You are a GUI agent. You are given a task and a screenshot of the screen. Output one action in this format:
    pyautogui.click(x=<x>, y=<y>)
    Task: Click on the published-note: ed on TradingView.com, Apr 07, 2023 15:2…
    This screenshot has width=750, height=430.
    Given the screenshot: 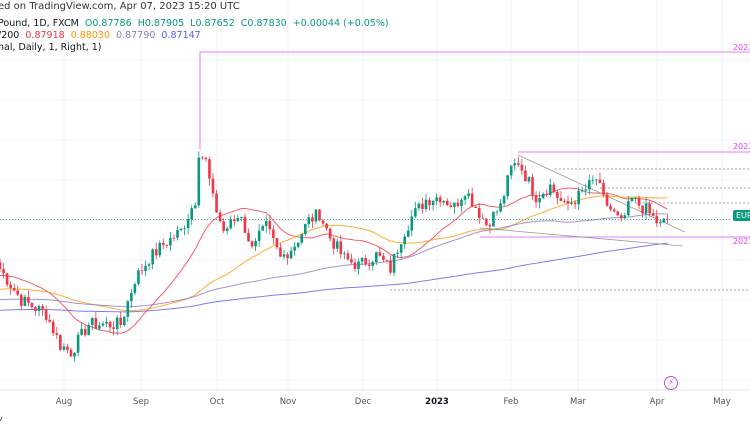 What is the action you would take?
    pyautogui.click(x=120, y=6)
    